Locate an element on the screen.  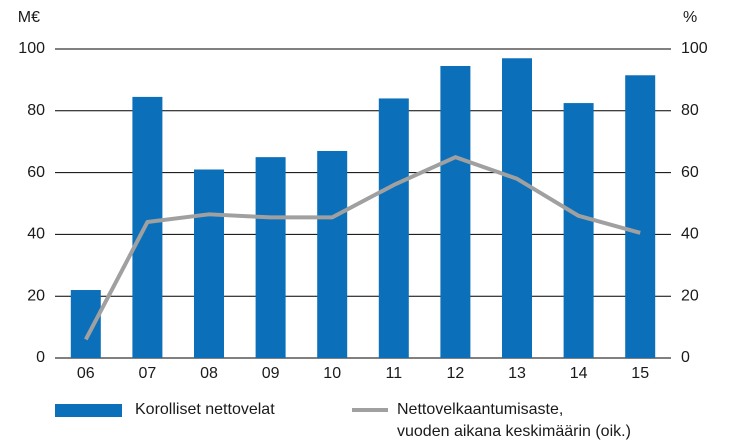
y-tick-label: 60 is located at coordinates (36, 172).